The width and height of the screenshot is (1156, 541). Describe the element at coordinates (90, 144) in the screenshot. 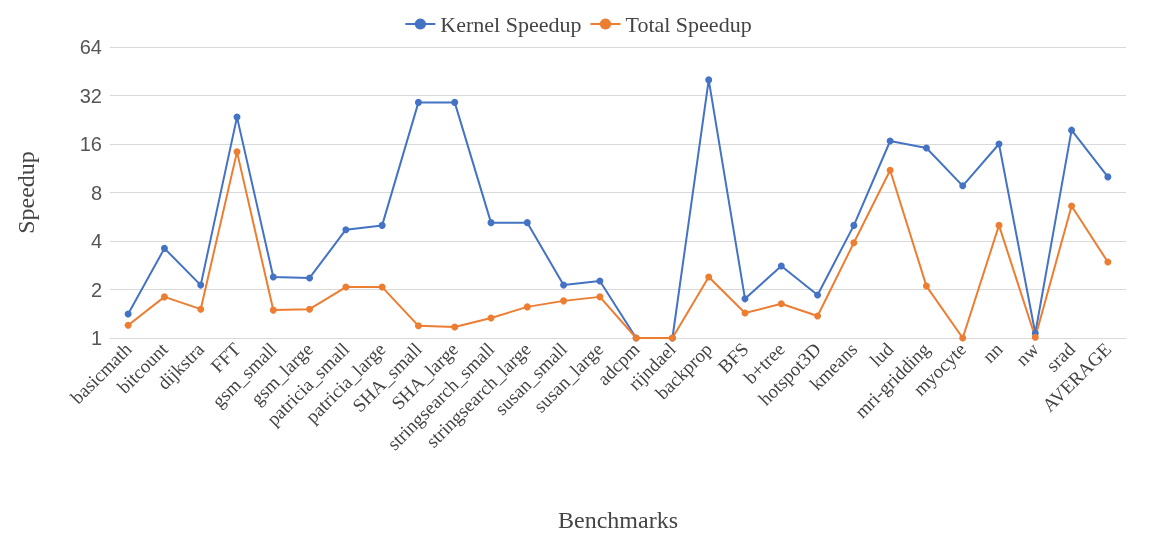

I see `y-tick-label: 16` at that location.